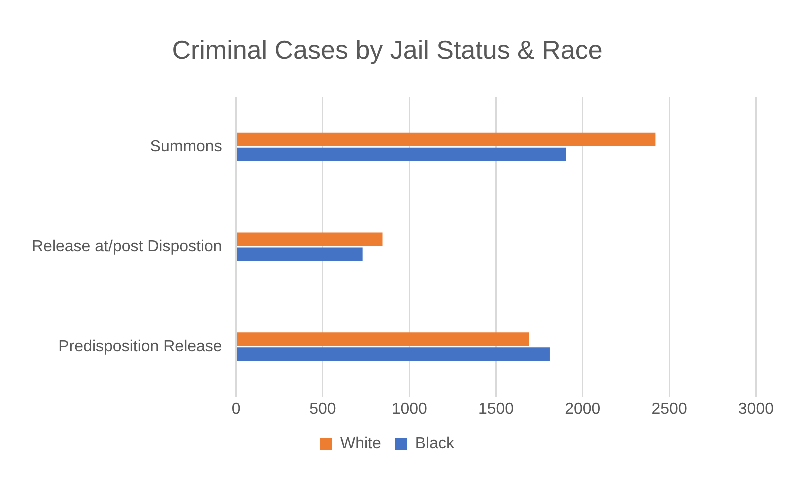  Describe the element at coordinates (583, 409) in the screenshot. I see `x-tick-label: 2000` at that location.